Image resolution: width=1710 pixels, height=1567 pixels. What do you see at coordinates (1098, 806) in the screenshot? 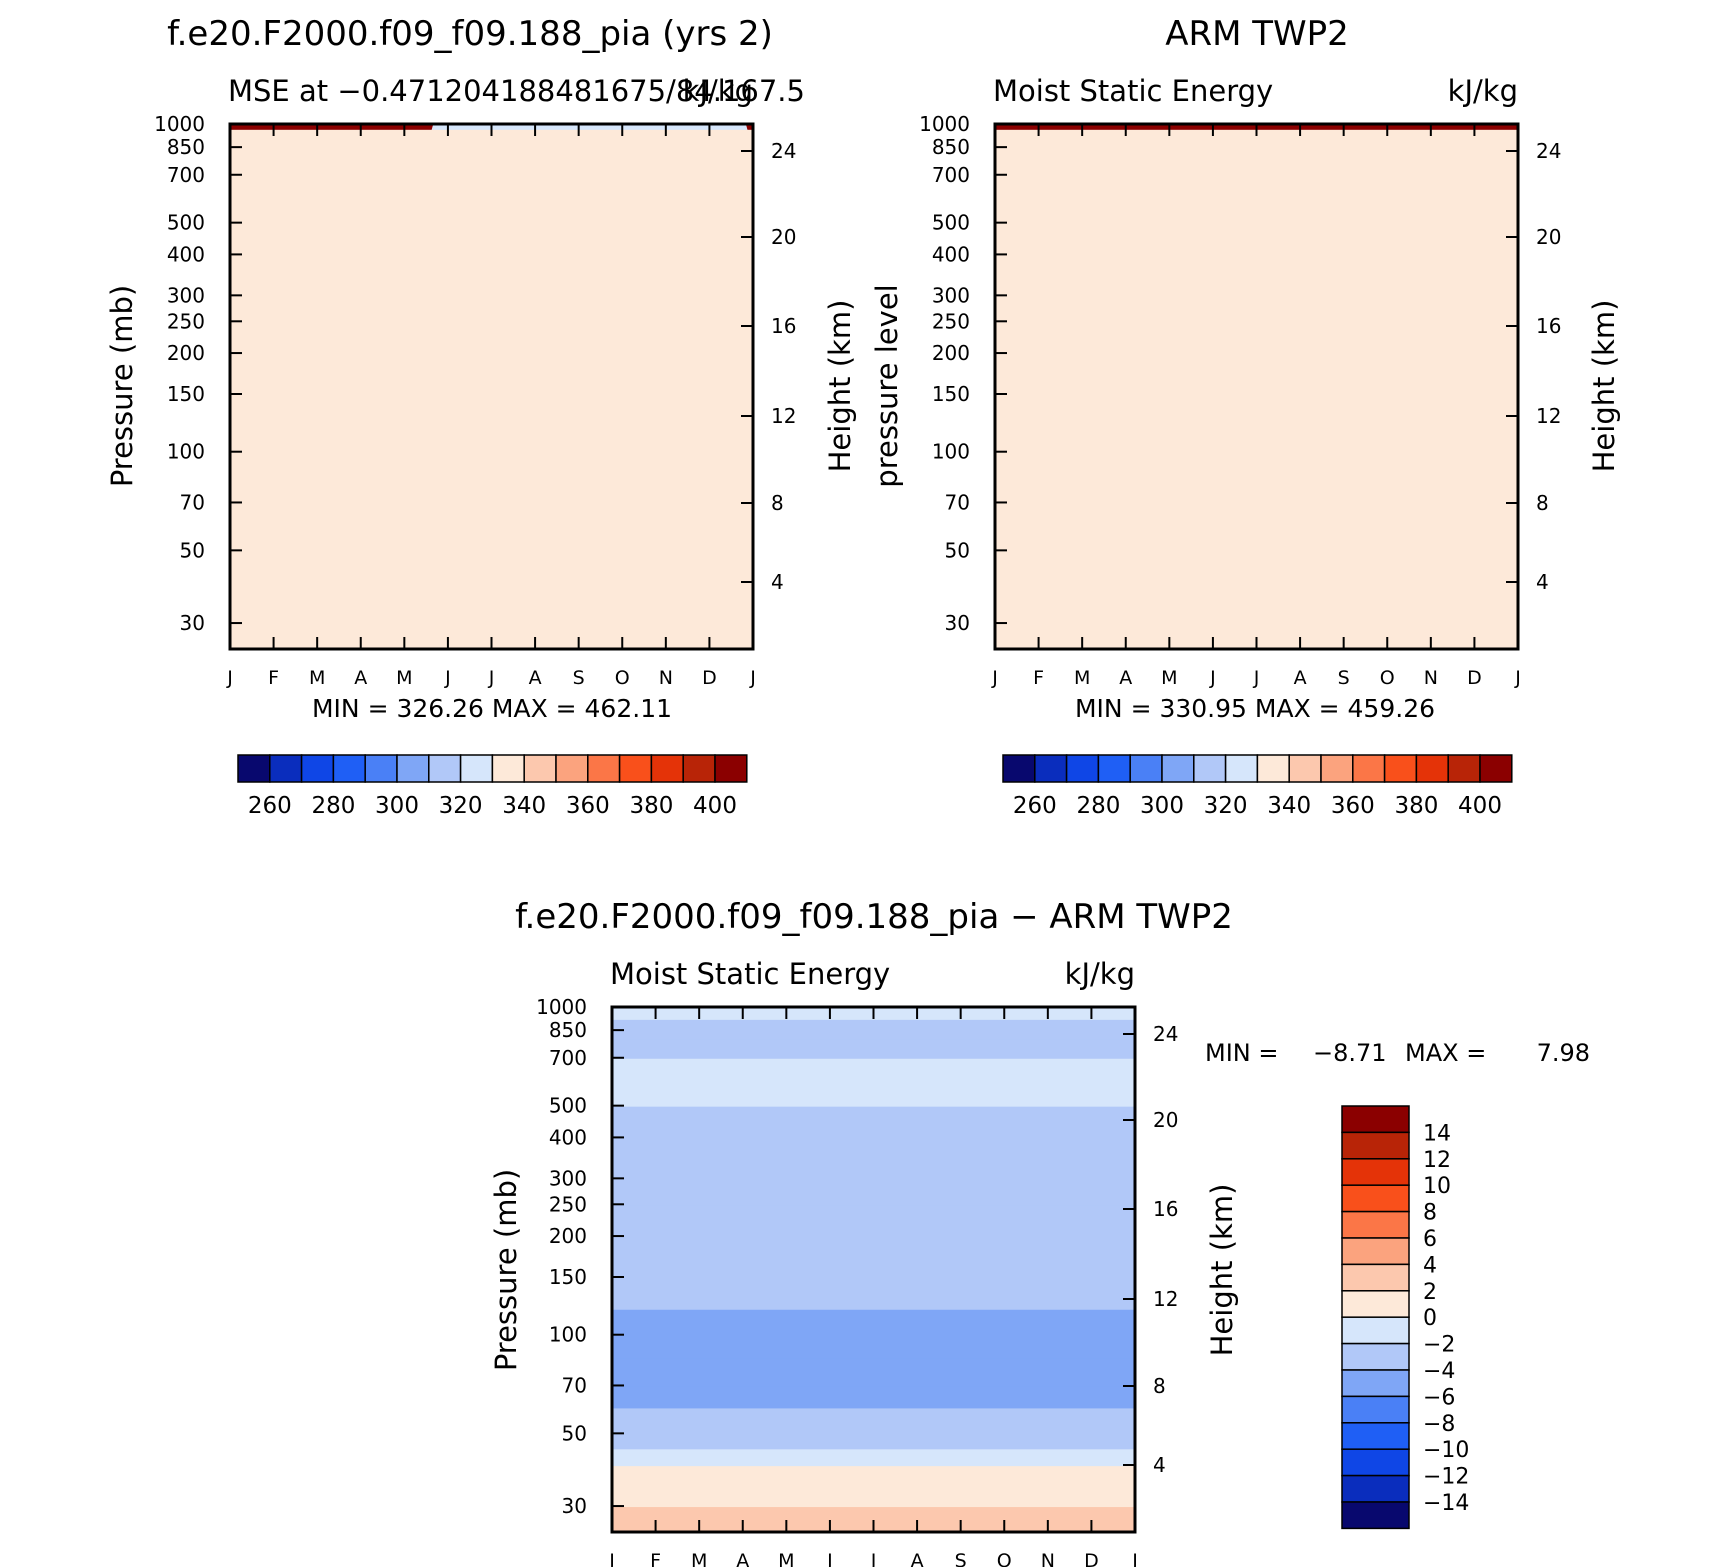
I see `colorbar-label: 280` at bounding box center [1098, 806].